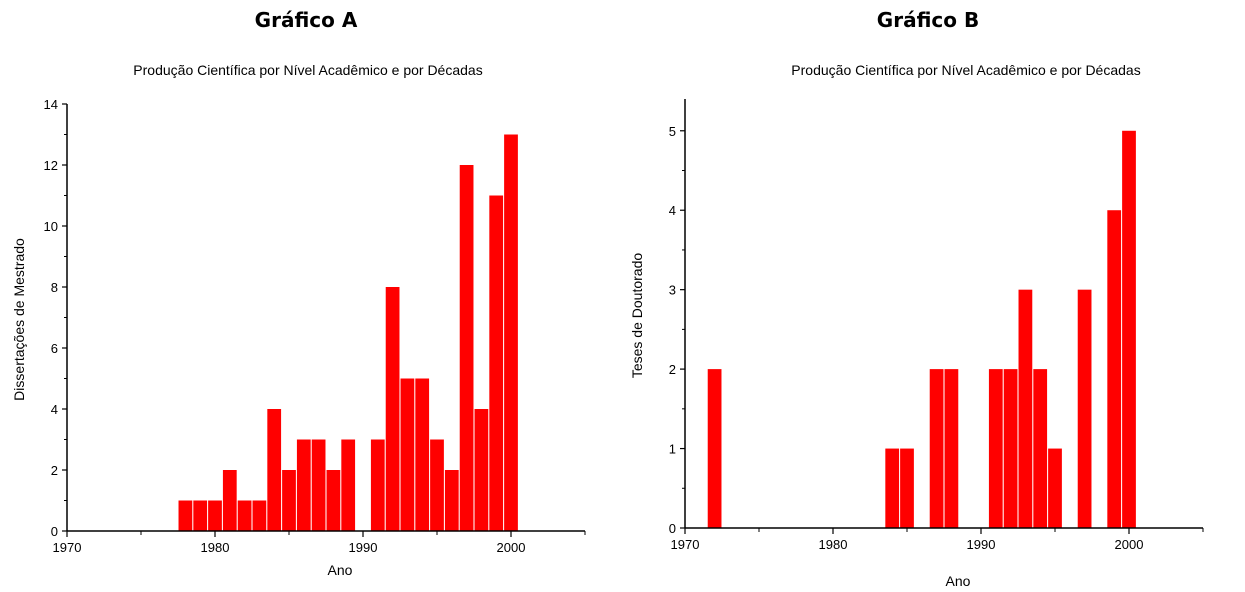 This screenshot has height=592, width=1245. I want to click on chart-a-y-tick-label: 6, so click(54, 348).